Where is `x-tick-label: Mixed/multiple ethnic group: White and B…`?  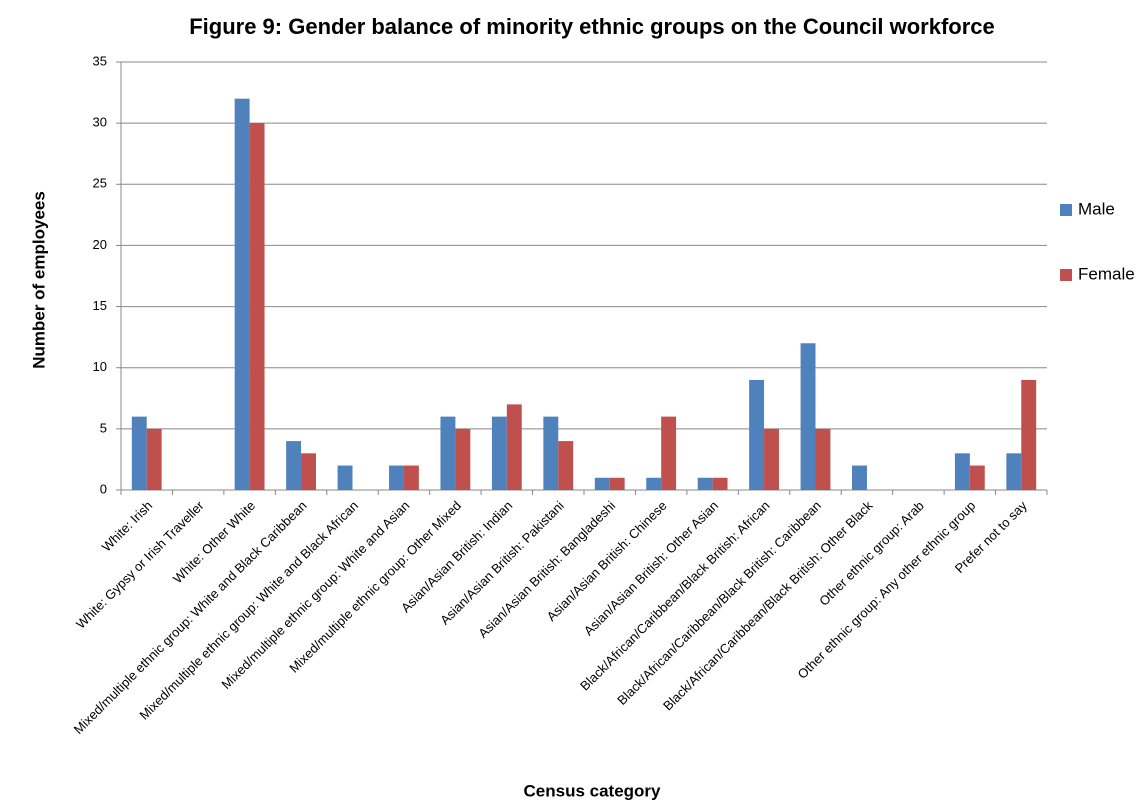 x-tick-label: Mixed/multiple ethnic group: White and B… is located at coordinates (190, 617).